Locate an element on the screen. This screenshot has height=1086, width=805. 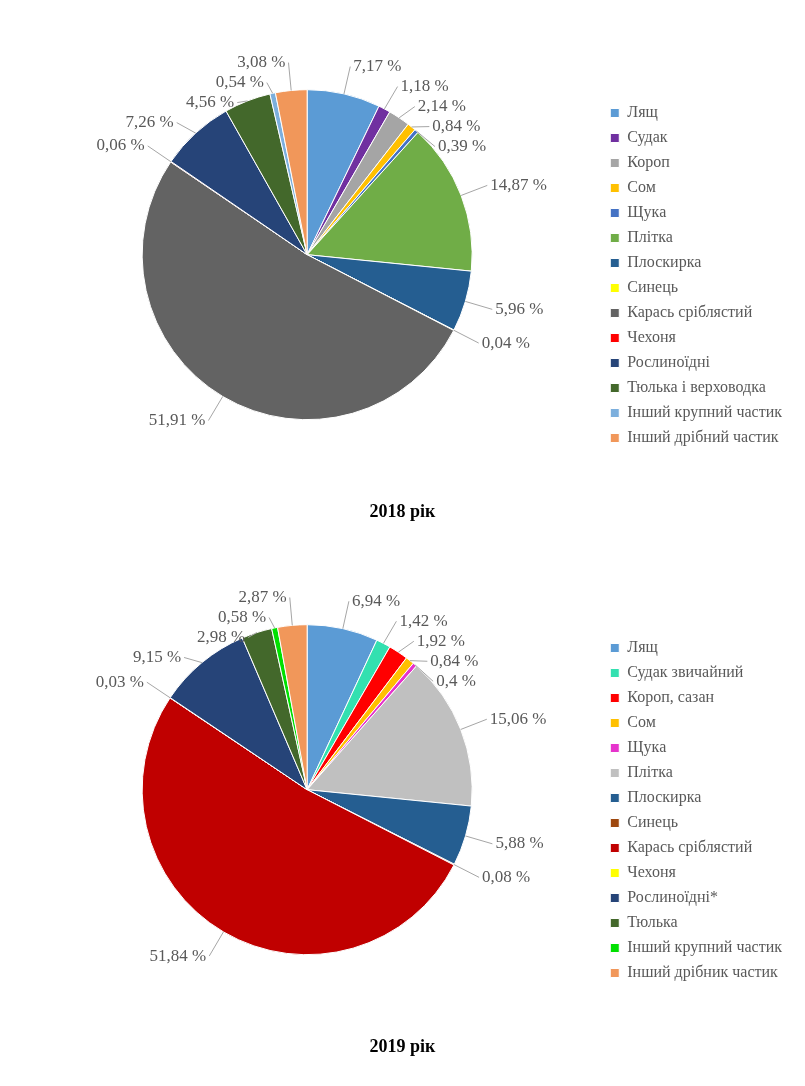
data-label: 3,08 % is located at coordinates (261, 62).